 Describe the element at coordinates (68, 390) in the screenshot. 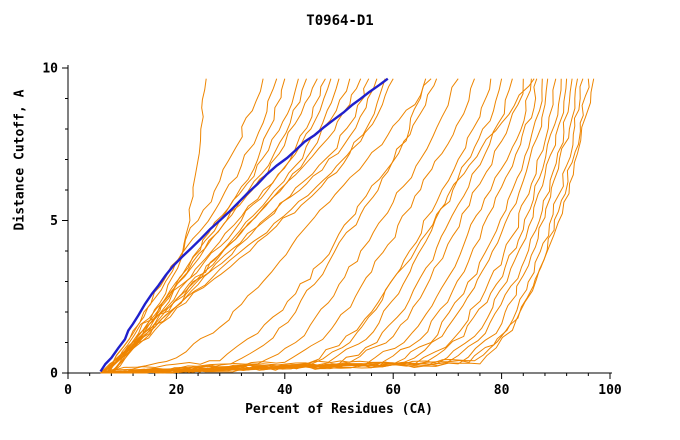

I see `x-tick-label: 0` at that location.